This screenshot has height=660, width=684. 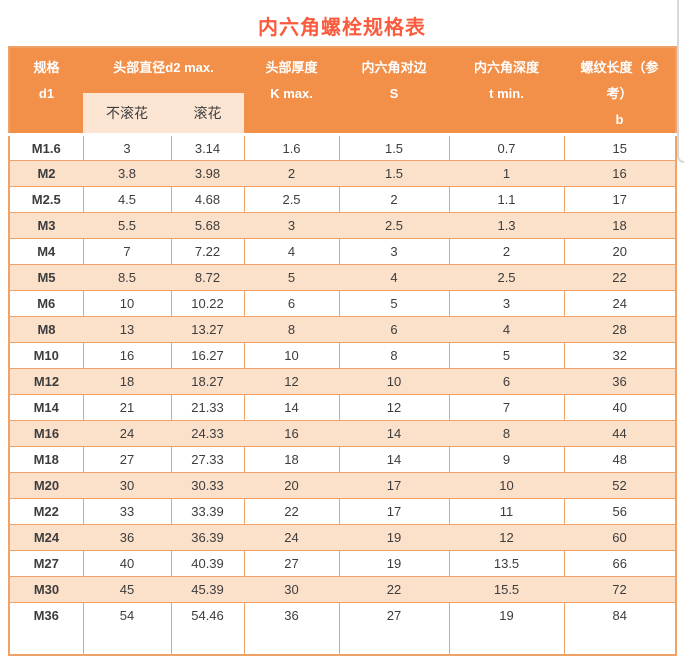 I want to click on value-cell: 6, so click(x=394, y=329).